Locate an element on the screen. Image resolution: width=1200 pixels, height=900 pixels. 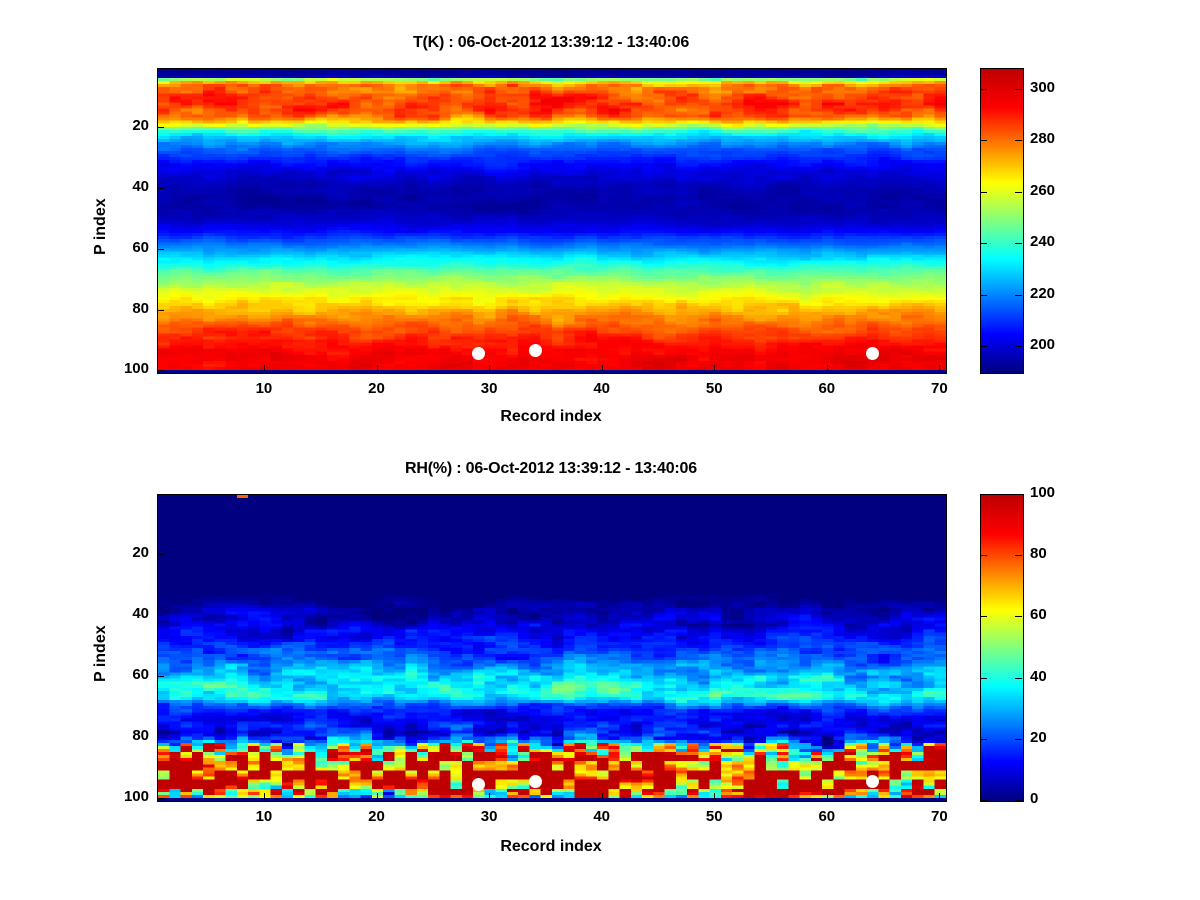
temperature-plot-title: T(K) : 06-Oct-2012 13:39:12 - 13:40:06 is located at coordinates (551, 42).